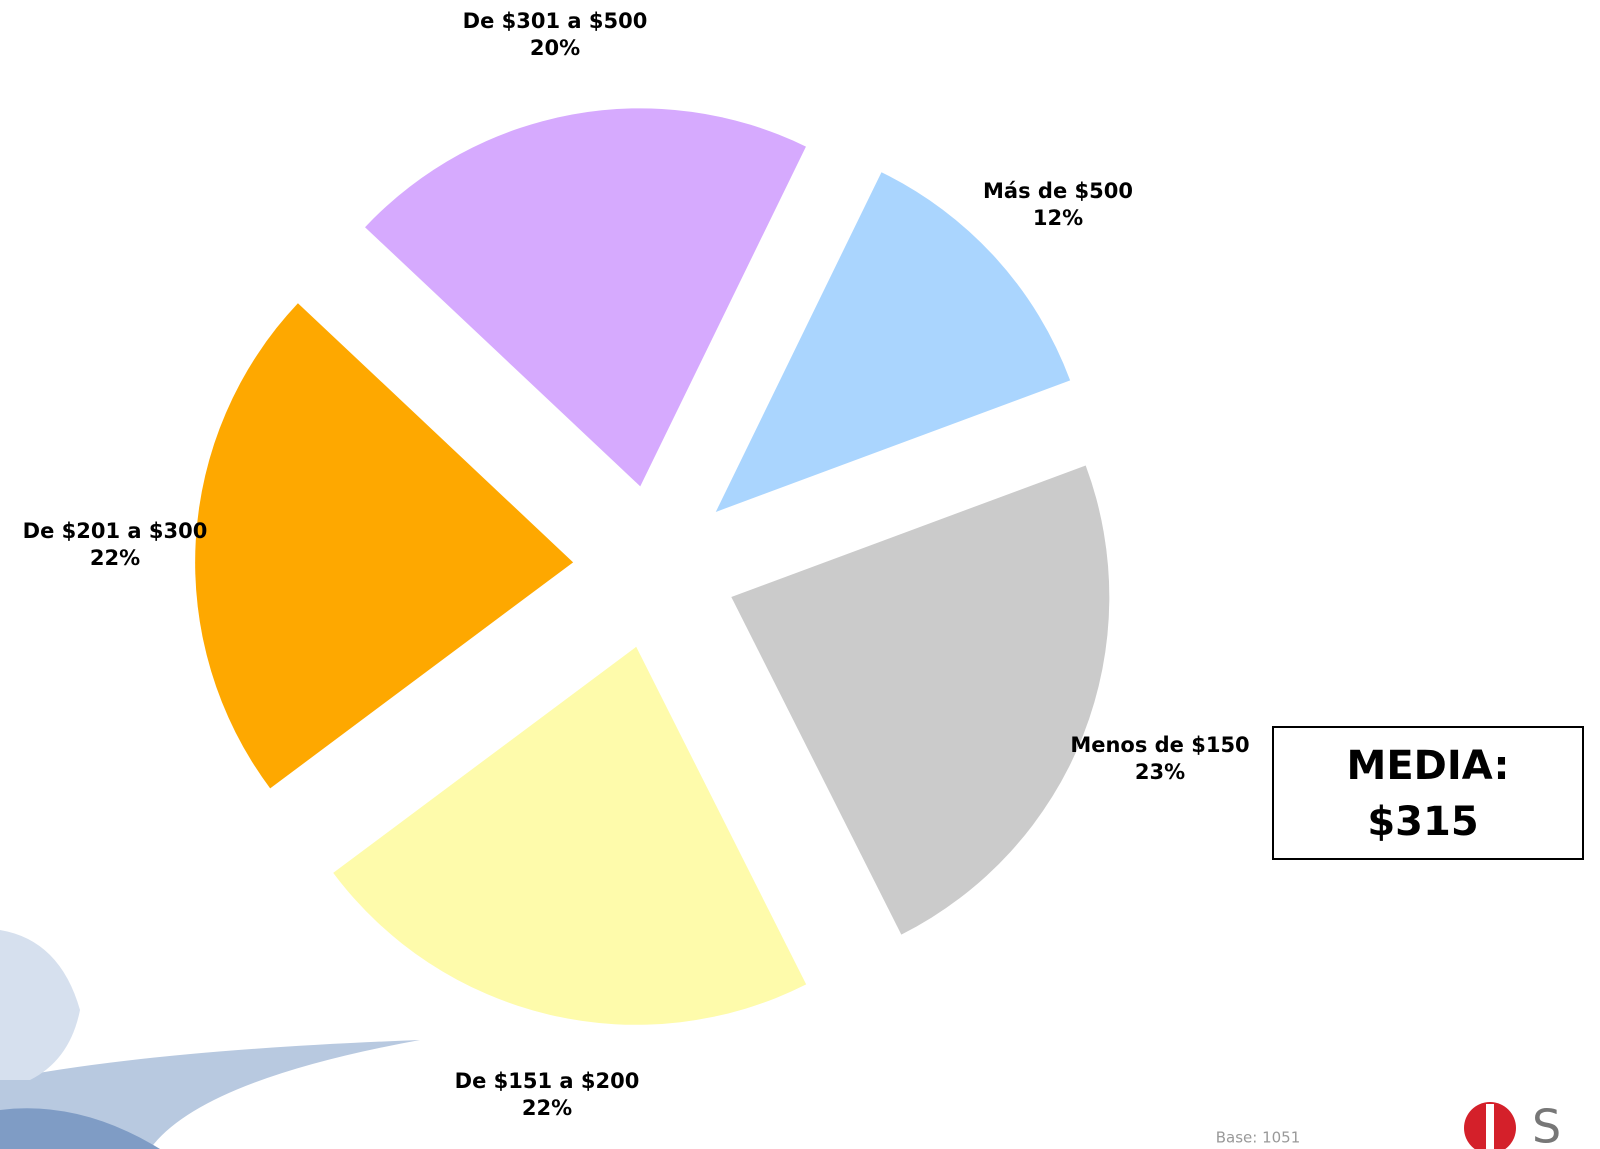 This screenshot has width=1600, height=1149. I want to click on media-label: MEDIA:, so click(1428, 766).